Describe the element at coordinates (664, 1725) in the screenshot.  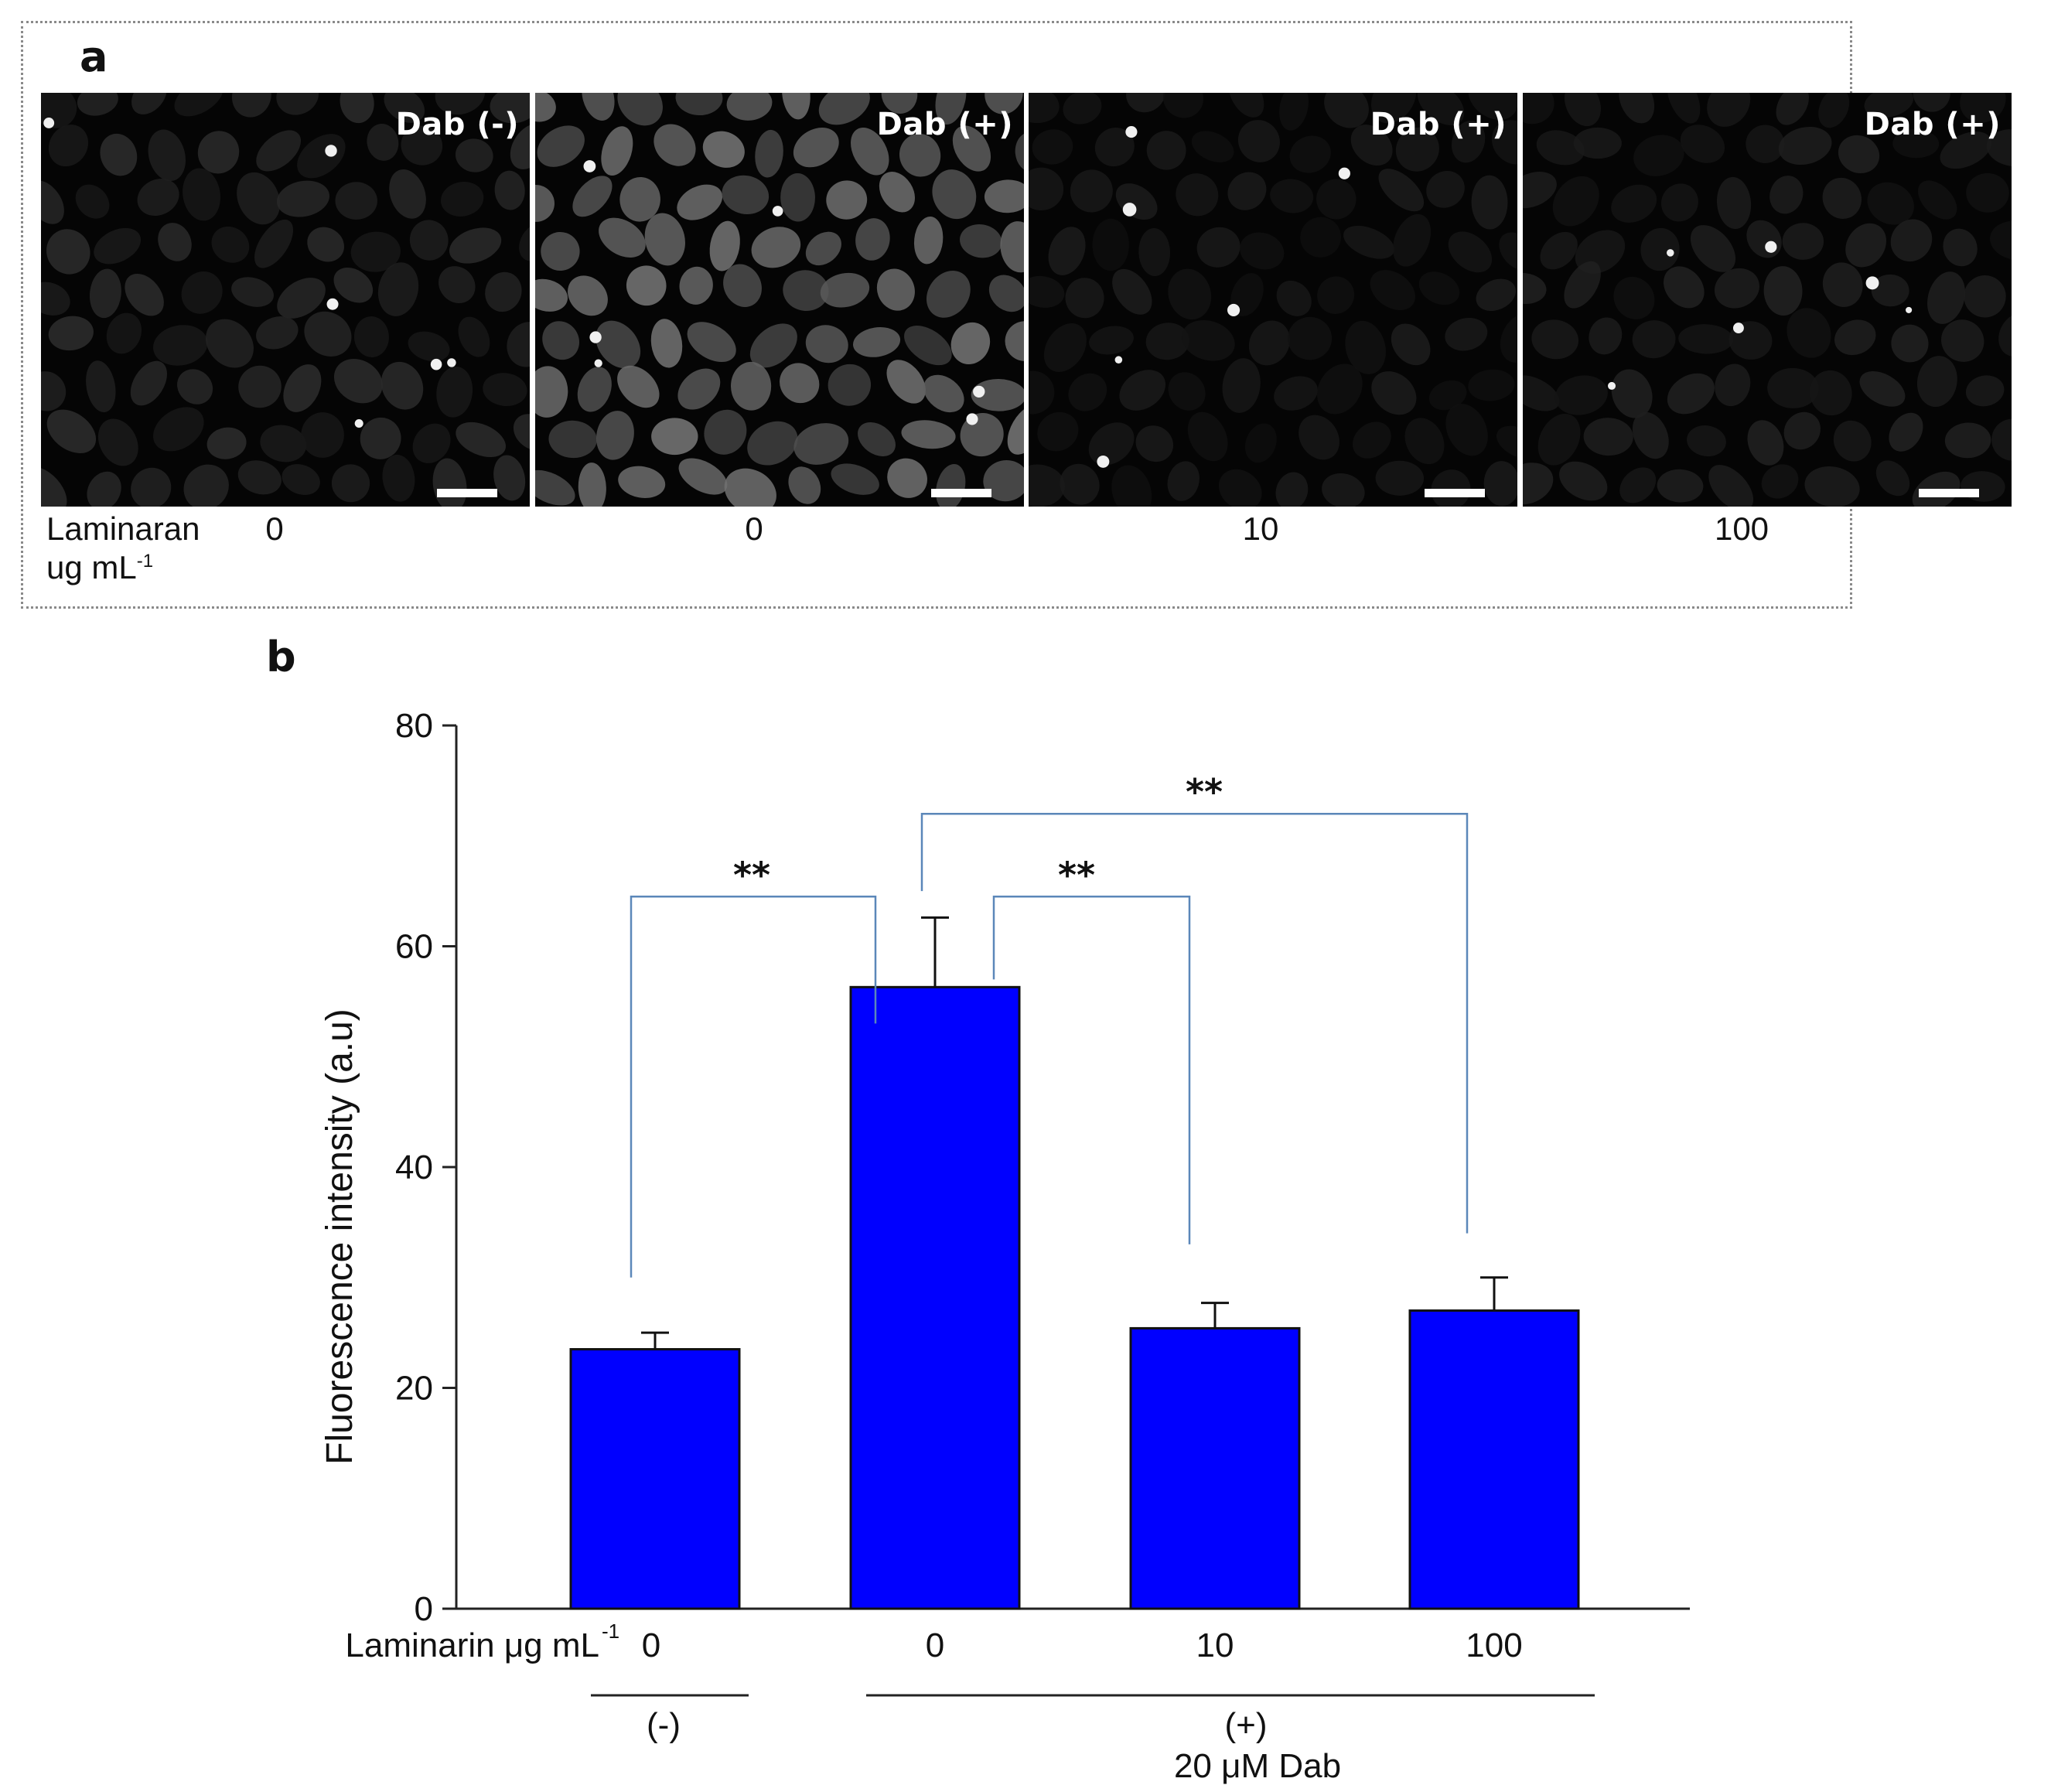
I see `group-label: (-)` at that location.